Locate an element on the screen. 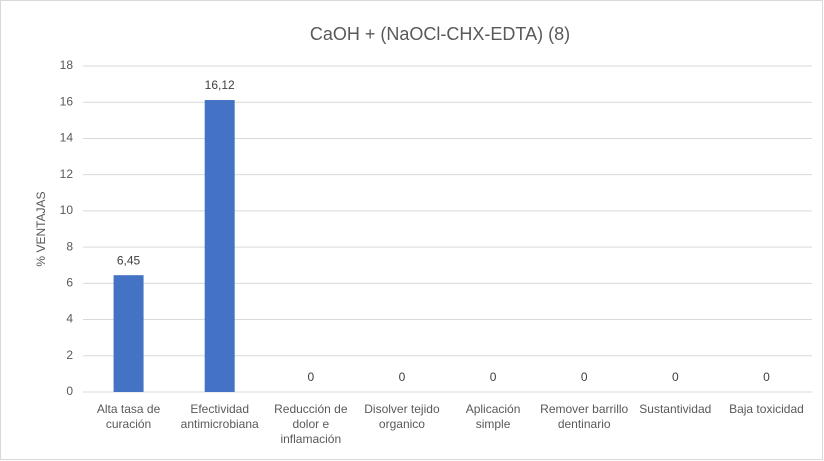  x-tick-label: Sustantividad is located at coordinates (675, 409).